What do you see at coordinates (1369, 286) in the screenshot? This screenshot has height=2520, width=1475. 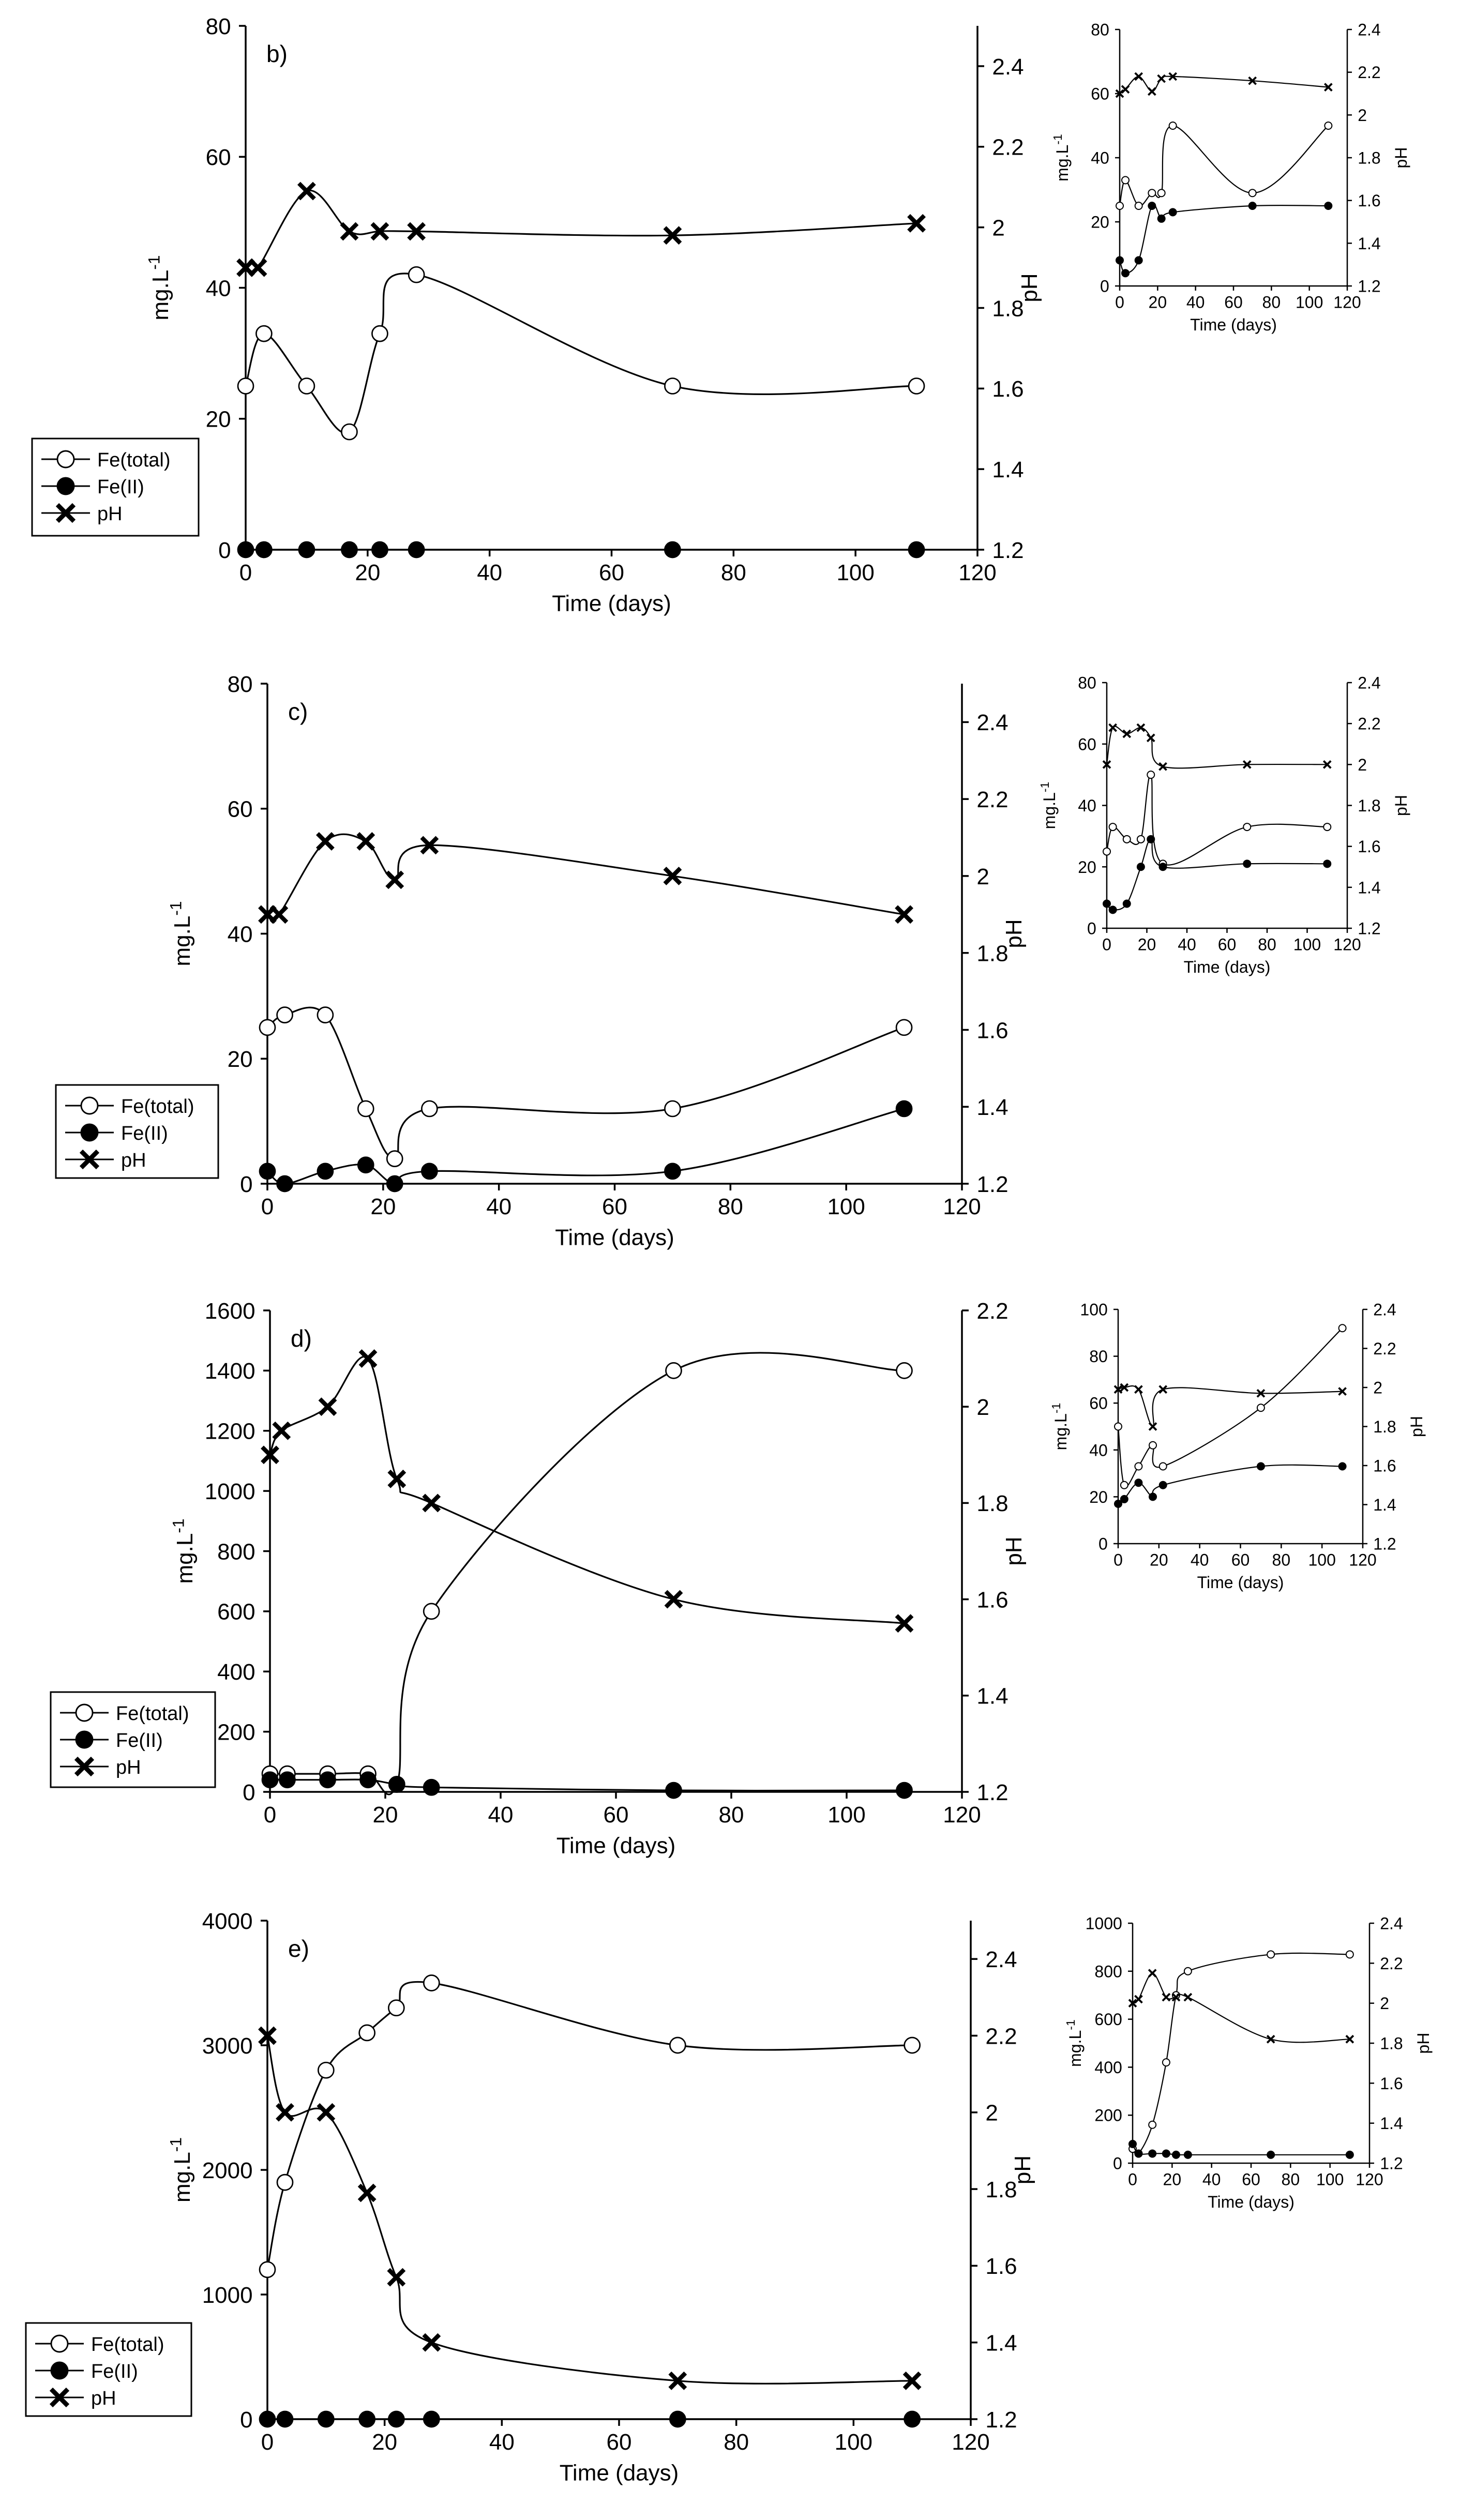 I see `inset-b-y2-tick-label: 1.2` at bounding box center [1369, 286].